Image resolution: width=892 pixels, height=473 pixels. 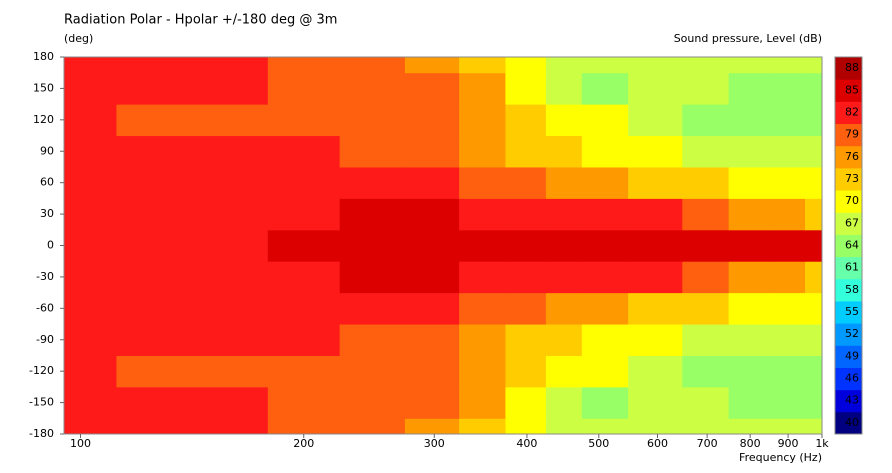 I want to click on colorbar-label: 64, so click(x=852, y=245).